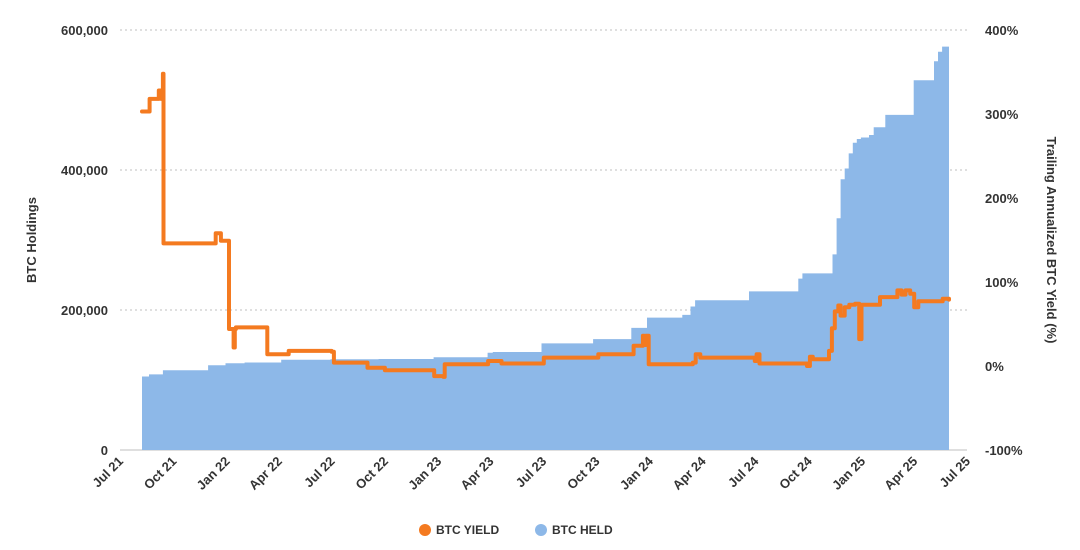 This screenshot has width=1080, height=550. Describe the element at coordinates (900, 473) in the screenshot. I see `x-tick-label: Apr 25` at that location.